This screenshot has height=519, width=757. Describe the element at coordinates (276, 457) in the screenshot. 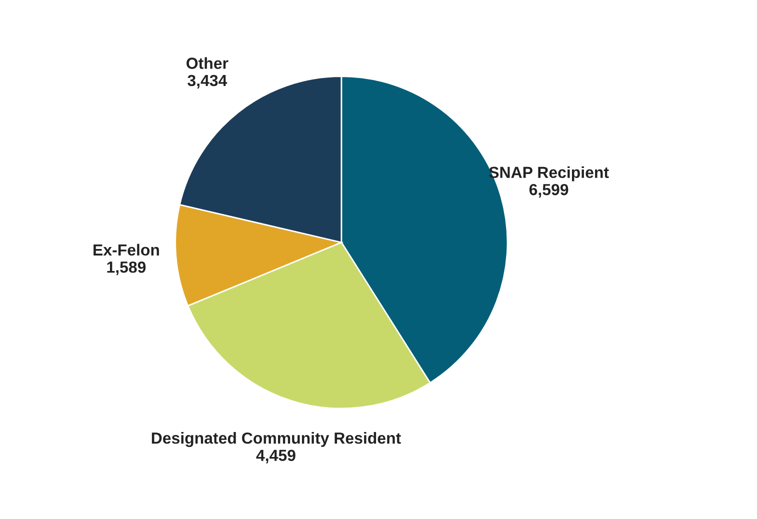

I see `data-label: 4,459` at that location.